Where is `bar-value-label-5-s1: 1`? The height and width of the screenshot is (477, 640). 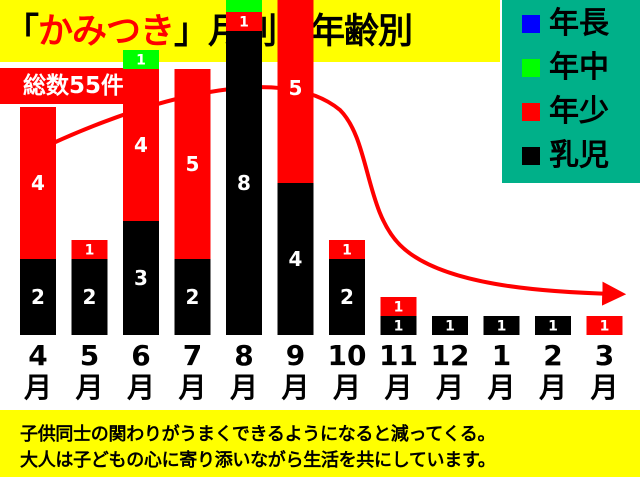
bar-value-label-5-s1: 1 is located at coordinates (90, 251).